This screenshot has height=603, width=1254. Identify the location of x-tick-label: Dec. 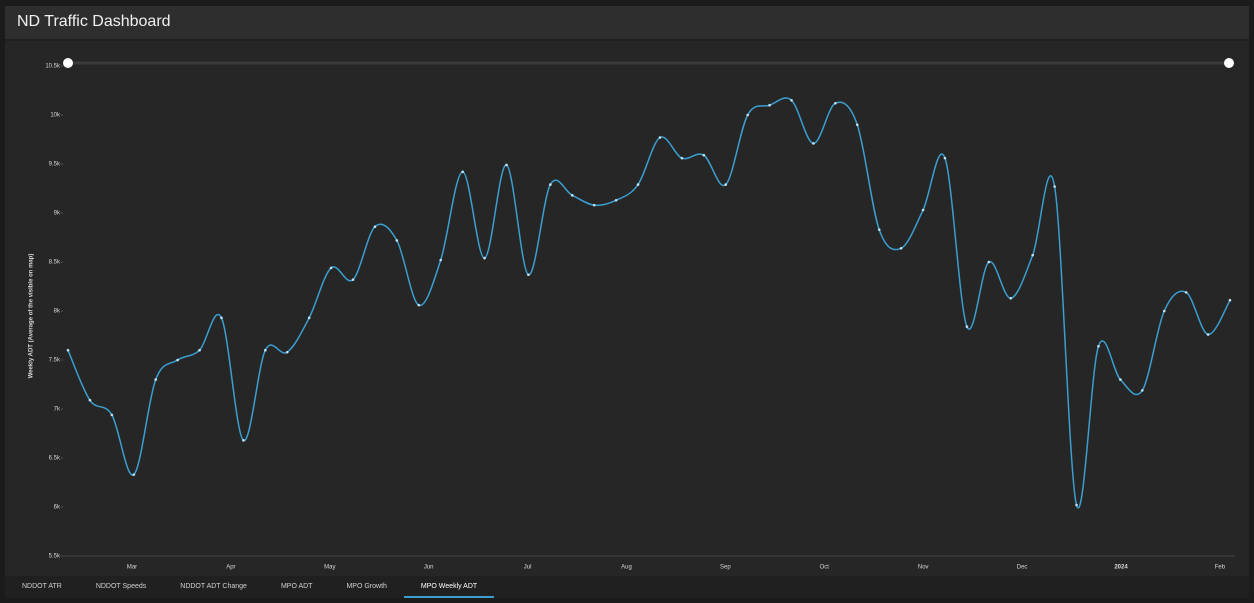
(1022, 568).